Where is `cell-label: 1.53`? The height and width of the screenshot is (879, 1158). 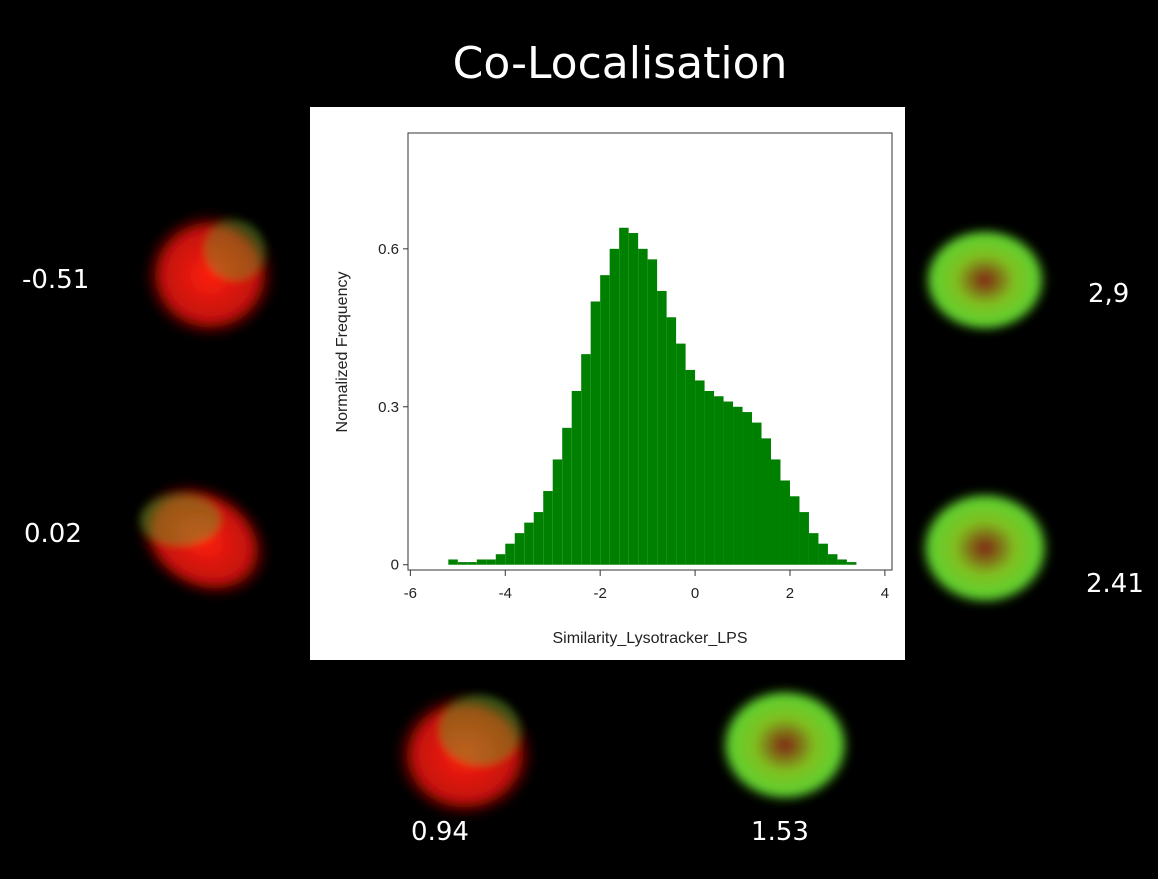
cell-label: 1.53 is located at coordinates (780, 832).